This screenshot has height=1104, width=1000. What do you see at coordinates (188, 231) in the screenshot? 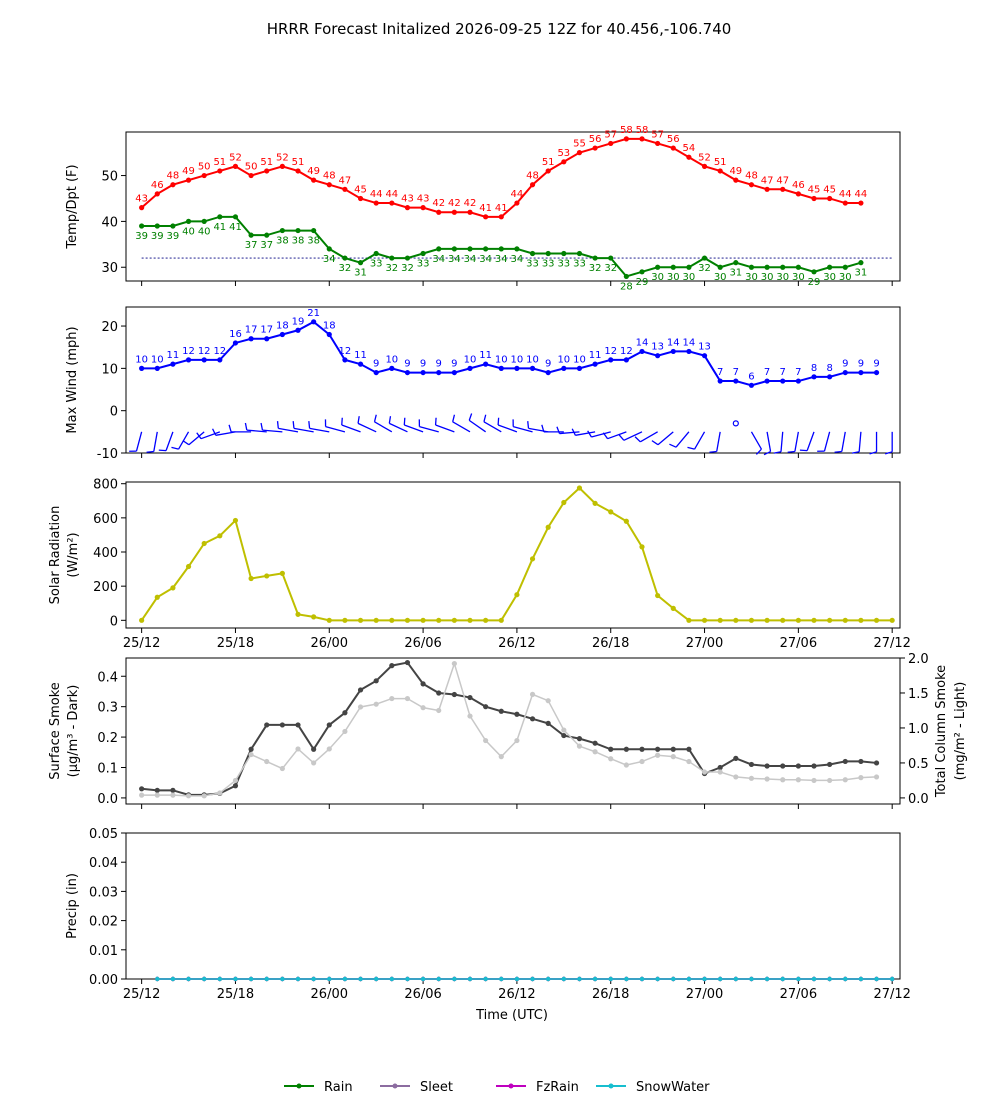
I see `dewpoint-data-label: 40` at bounding box center [188, 231].